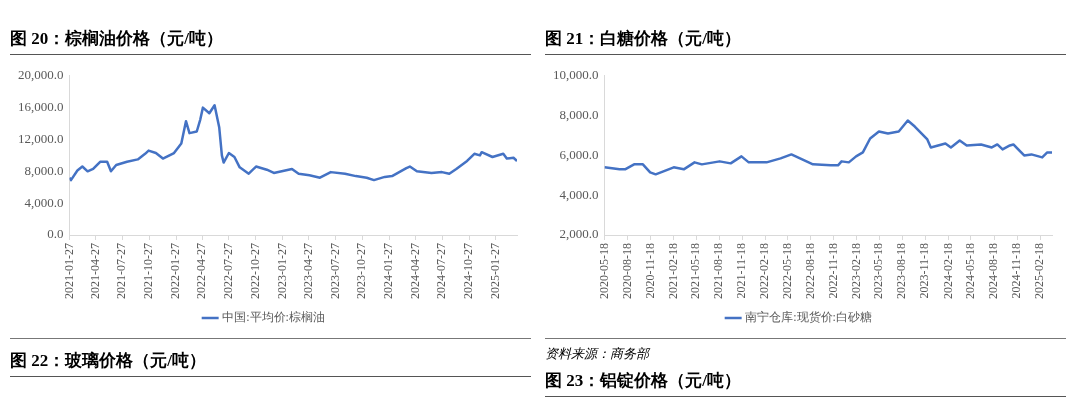 The width and height of the screenshot is (1074, 414). Describe the element at coordinates (441, 271) in the screenshot. I see `x-tick-label: 2024-07-27` at that location.